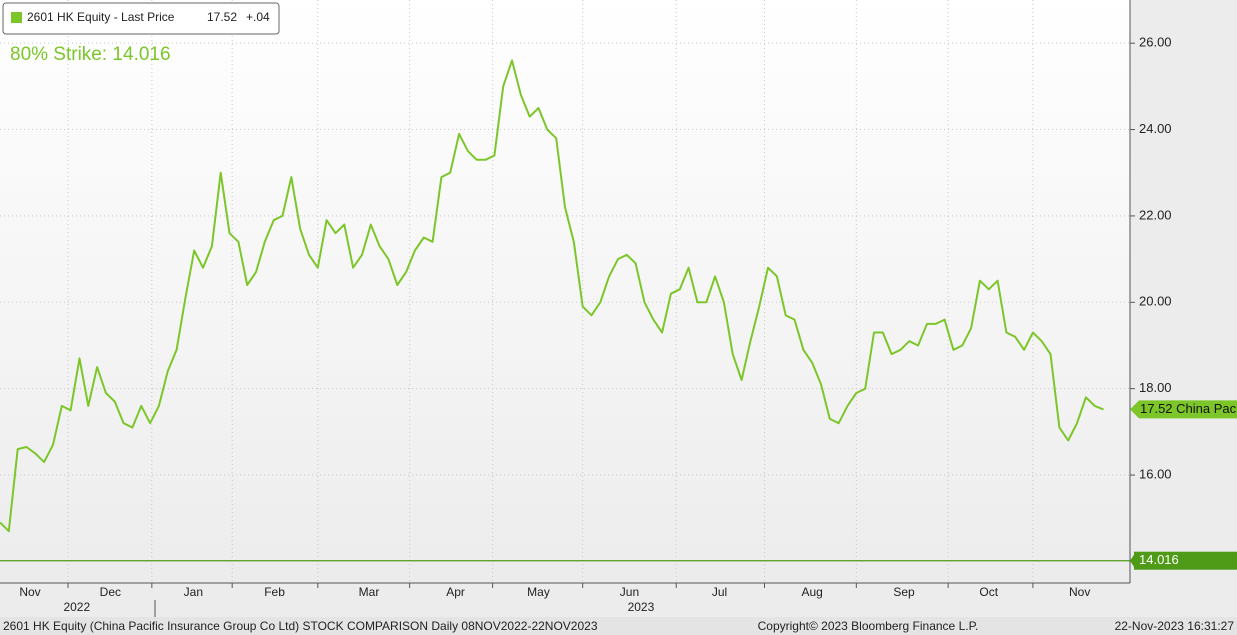 This screenshot has height=635, width=1237. What do you see at coordinates (868, 626) in the screenshot?
I see `footer-center: Copyright© 2023 Bloomberg Finance L.P.` at bounding box center [868, 626].